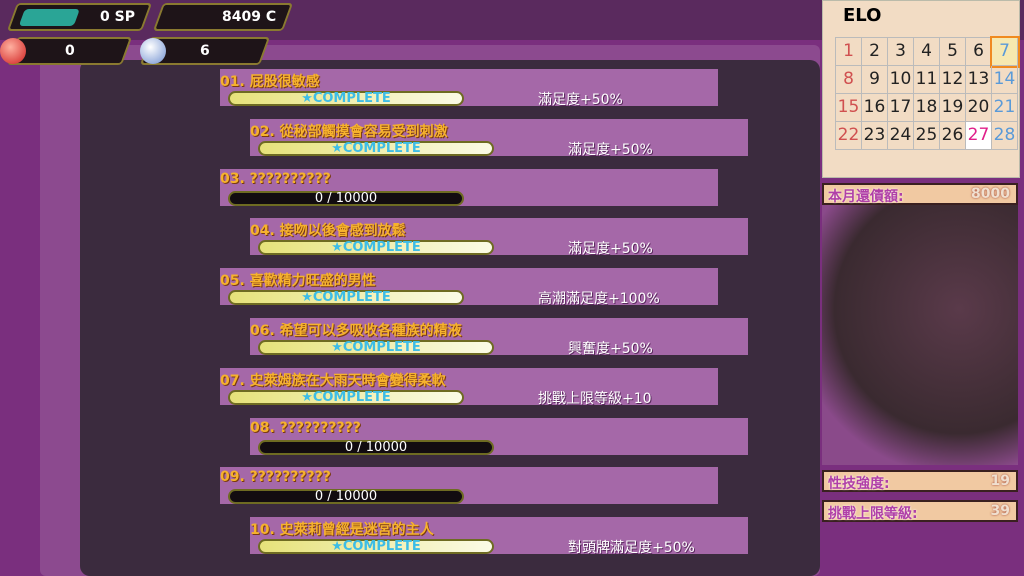 Image resolution: width=1024 pixels, height=576 pixels. I want to click on challenge-row: 挑戰上限等級: 39, so click(920, 511).